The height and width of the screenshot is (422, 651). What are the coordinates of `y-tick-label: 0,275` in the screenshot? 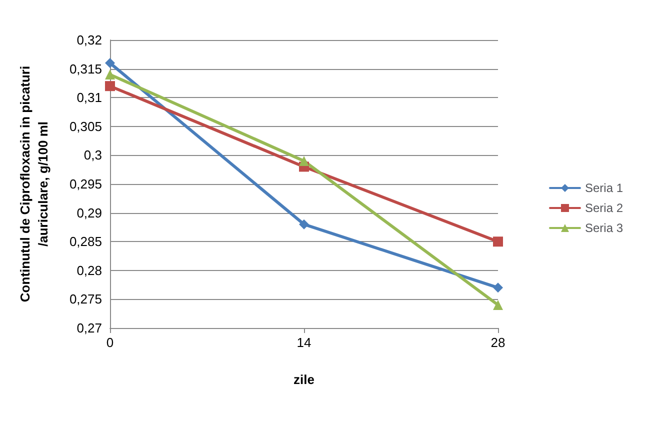 It's located at (85, 299).